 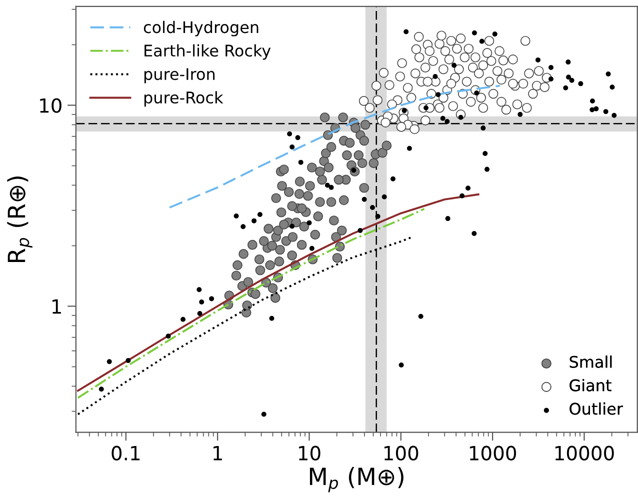 I want to click on x-tick-label: 0.1, so click(x=126, y=453).